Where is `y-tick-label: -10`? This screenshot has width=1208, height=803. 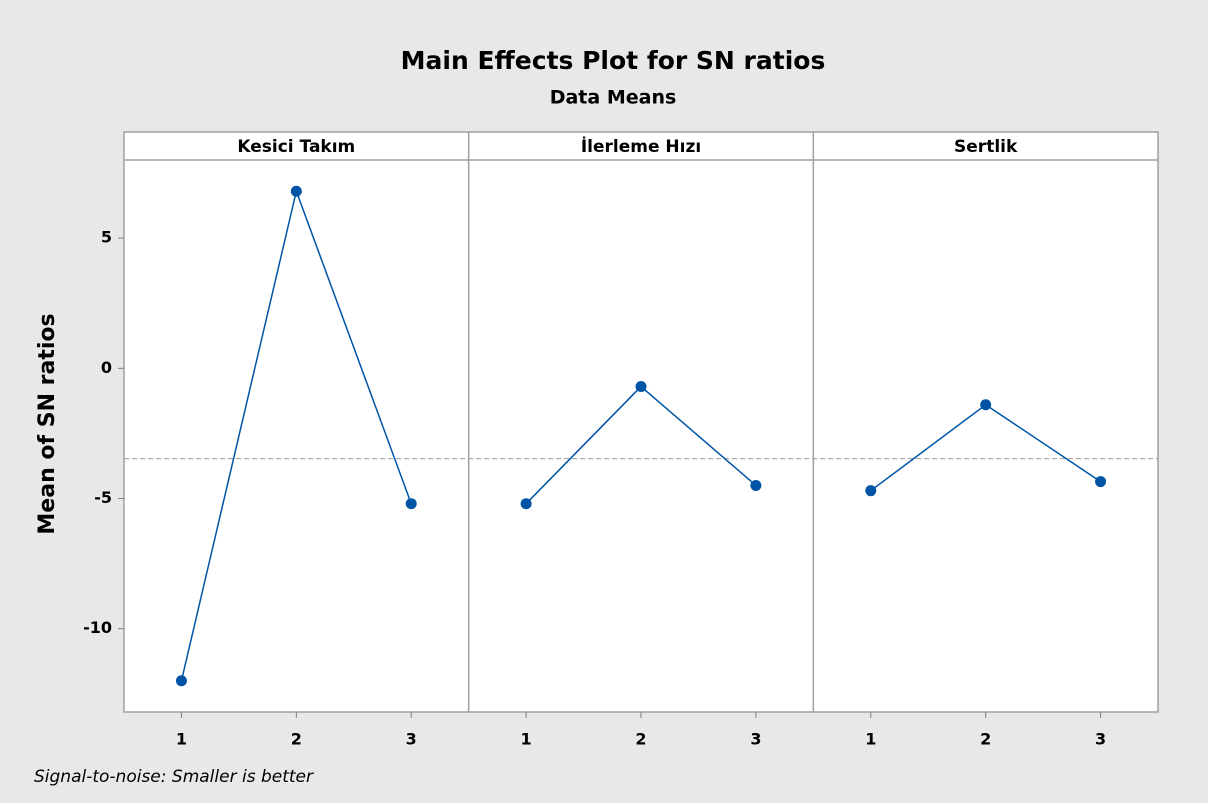 y-tick-label: -10 is located at coordinates (97, 627).